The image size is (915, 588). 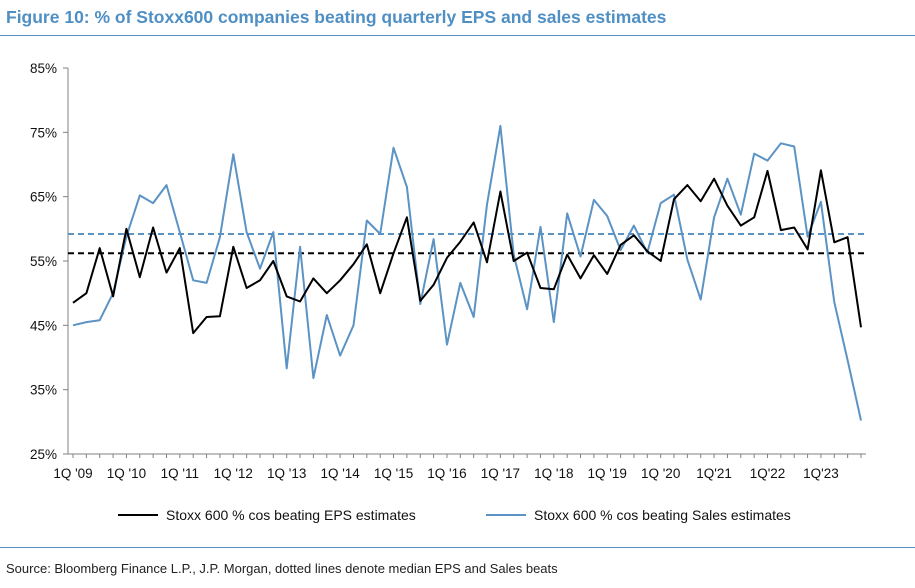 What do you see at coordinates (393, 473) in the screenshot?
I see `x-tick-label: 1Q '15` at bounding box center [393, 473].